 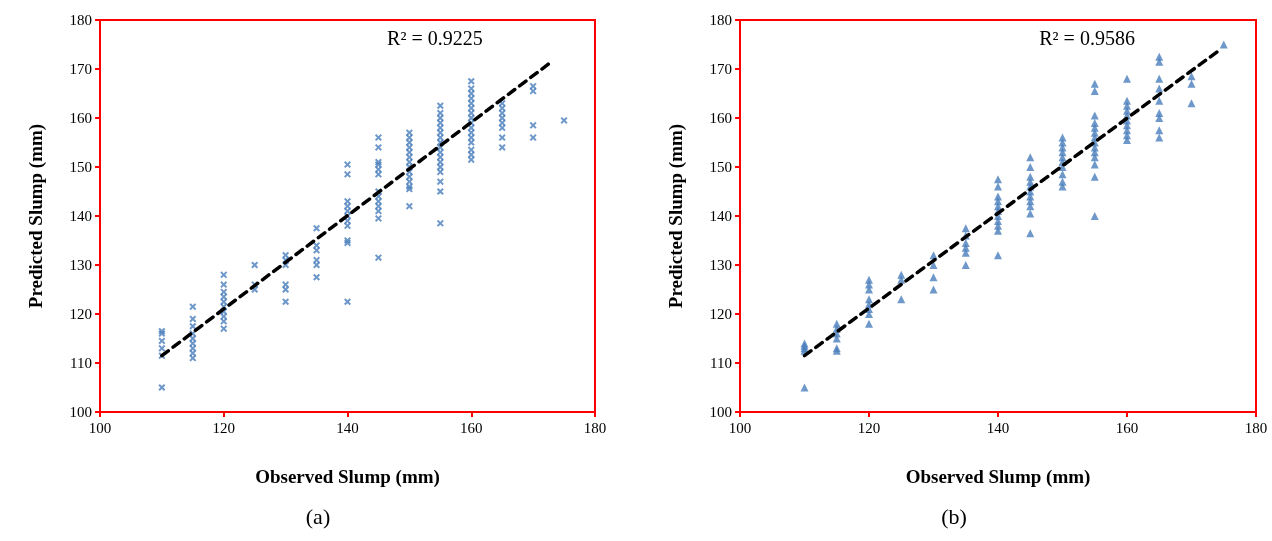 I want to click on text: (b), so click(x=954, y=516).